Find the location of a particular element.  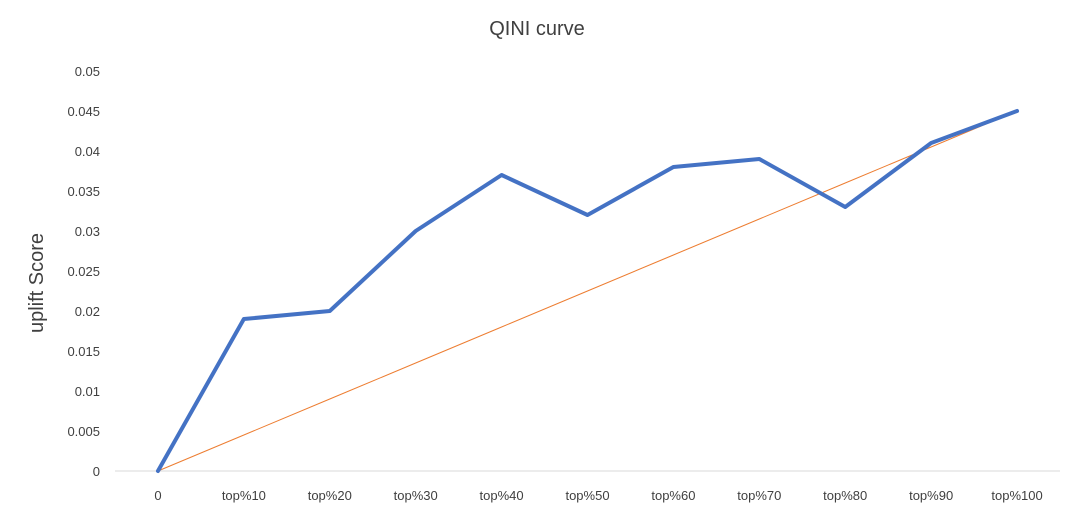

x-tick-label: 0 is located at coordinates (157, 495).